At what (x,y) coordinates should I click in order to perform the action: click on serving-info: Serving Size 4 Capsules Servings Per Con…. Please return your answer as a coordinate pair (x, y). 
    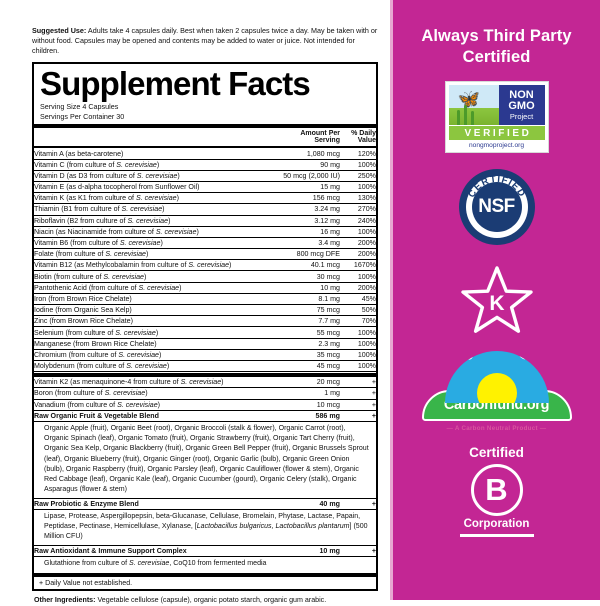
    Looking at the image, I should click on (205, 112).